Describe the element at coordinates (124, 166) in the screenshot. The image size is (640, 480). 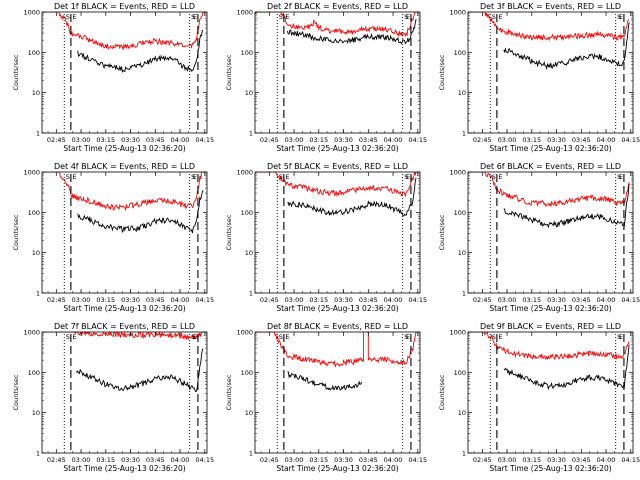
I see `chart-title: Det 4f BLACK = Events, RED = LLD` at that location.